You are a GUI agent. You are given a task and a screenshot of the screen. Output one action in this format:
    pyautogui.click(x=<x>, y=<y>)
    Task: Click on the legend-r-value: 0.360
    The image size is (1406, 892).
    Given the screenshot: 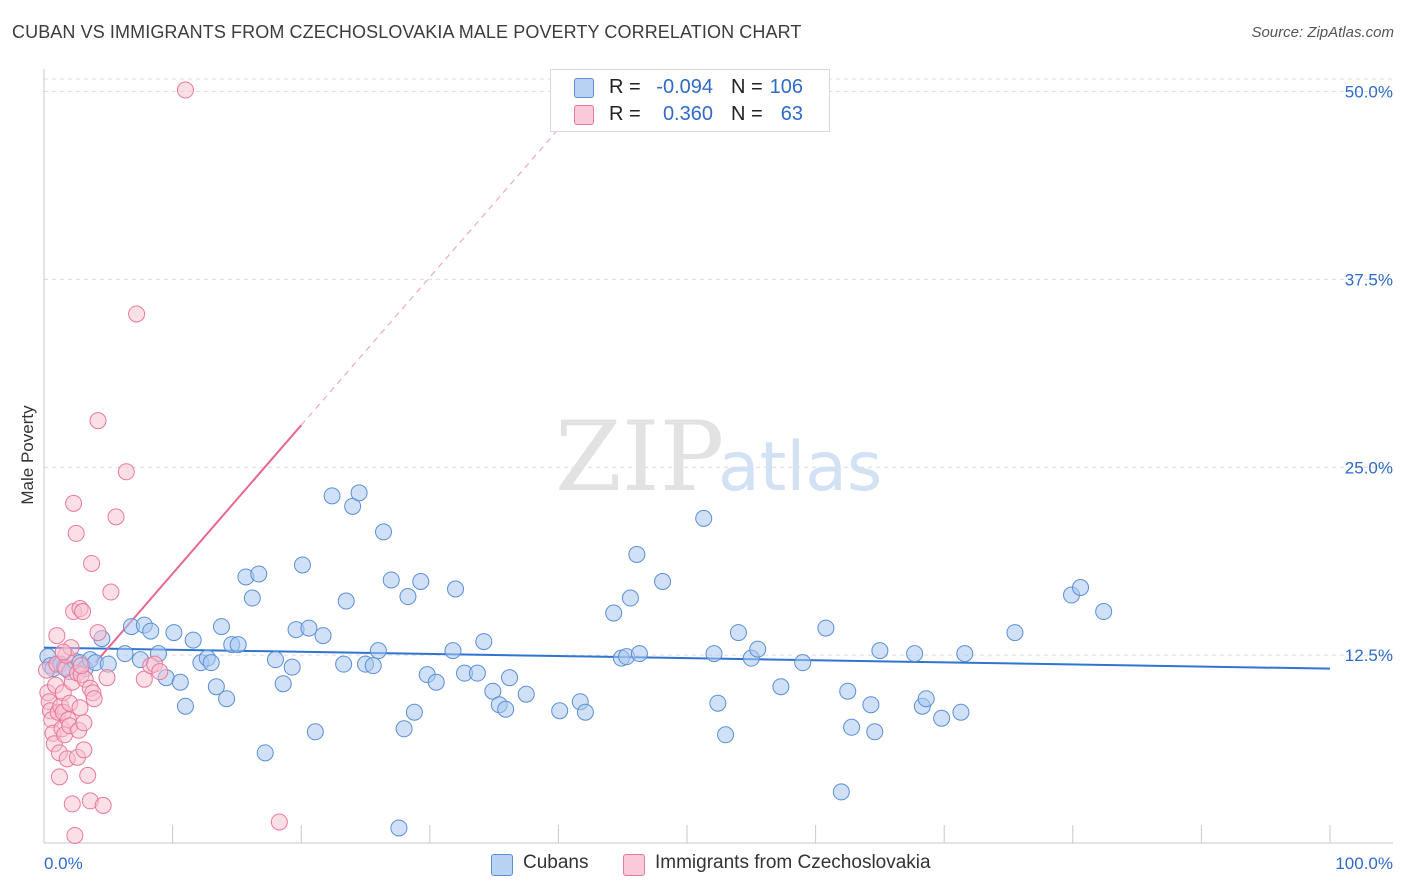 What is the action you would take?
    pyautogui.click(x=687, y=114)
    